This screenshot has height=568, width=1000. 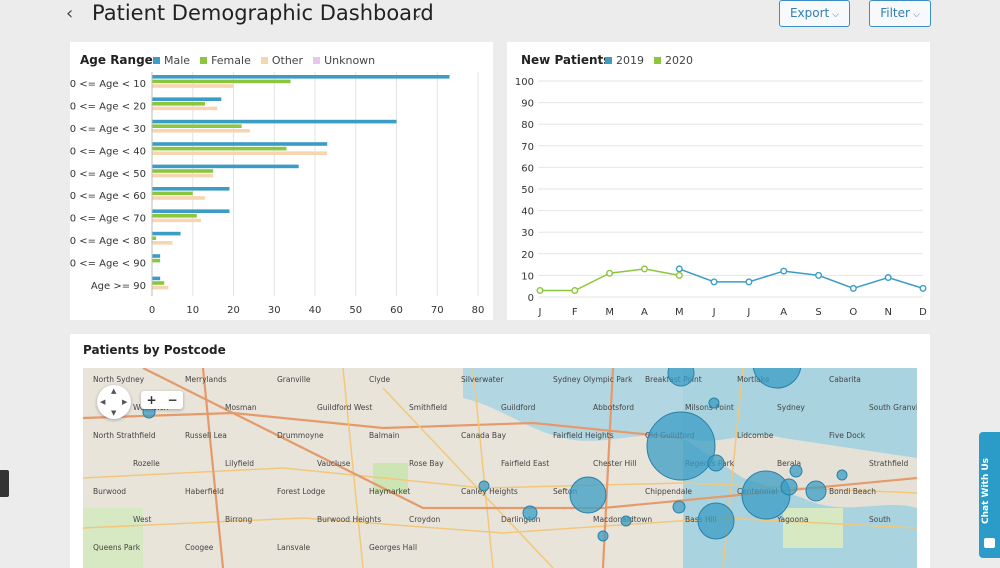 What do you see at coordinates (428, 407) in the screenshot?
I see `place-label: Smithfield` at bounding box center [428, 407].